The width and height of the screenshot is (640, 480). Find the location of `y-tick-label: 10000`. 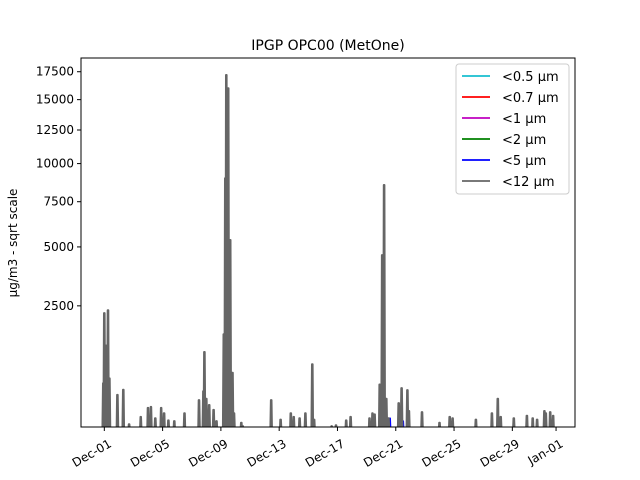

y-tick-label: 10000 is located at coordinates (55, 164).